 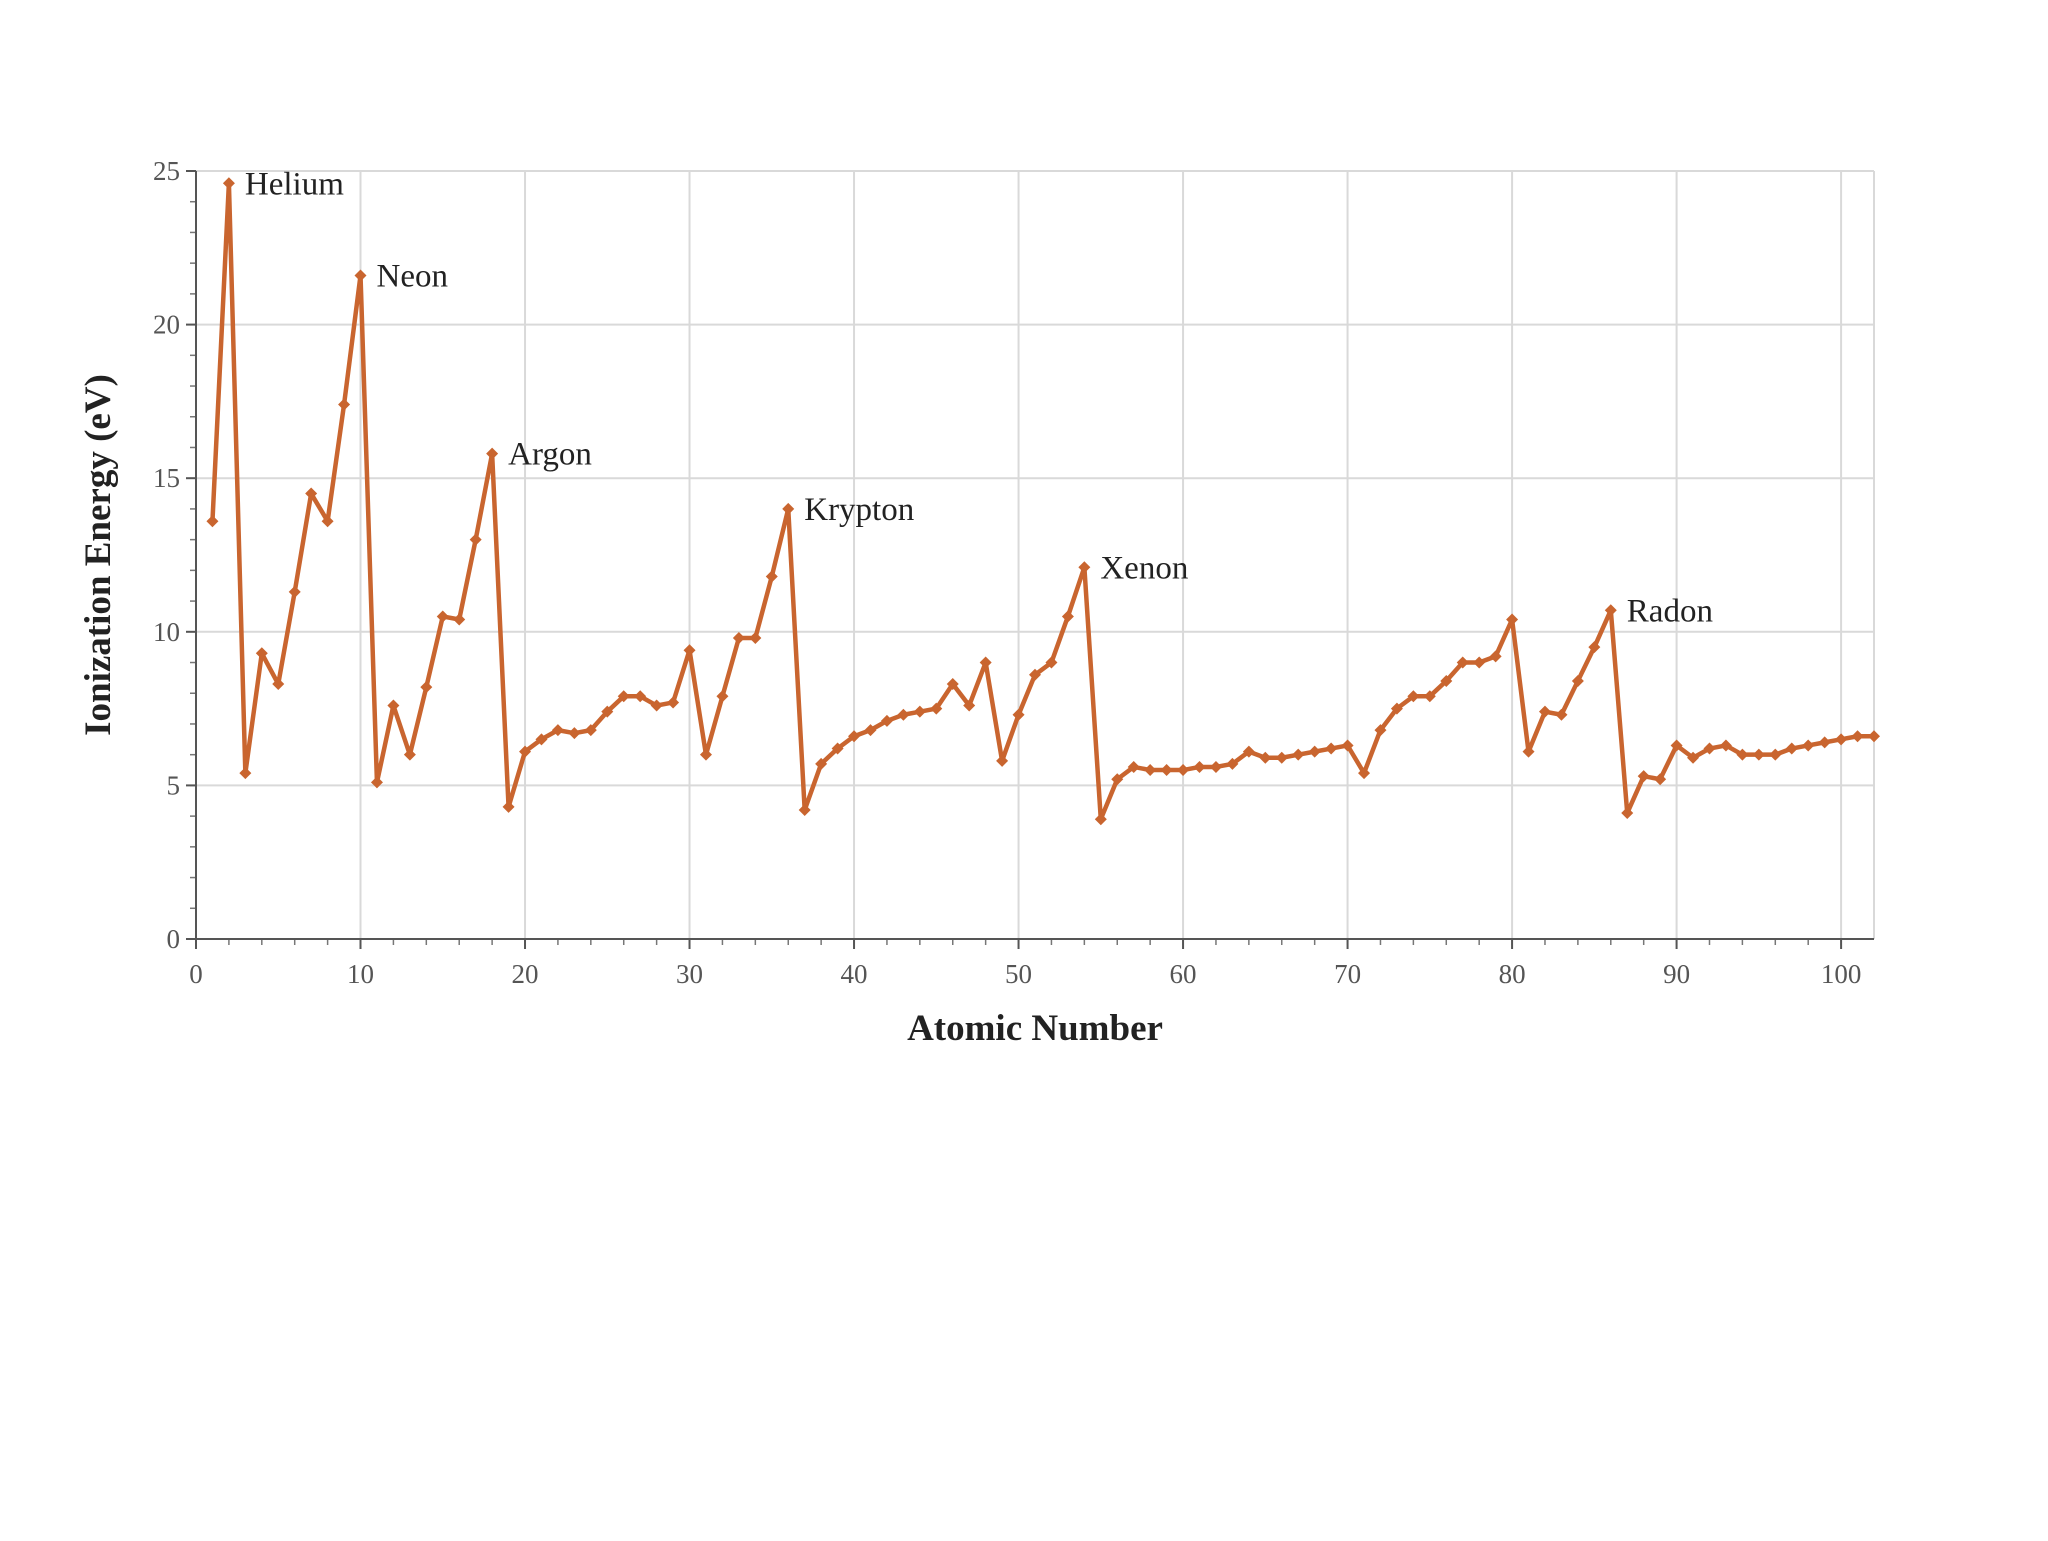 What do you see at coordinates (196, 974) in the screenshot?
I see `x-tick-label: 0` at bounding box center [196, 974].